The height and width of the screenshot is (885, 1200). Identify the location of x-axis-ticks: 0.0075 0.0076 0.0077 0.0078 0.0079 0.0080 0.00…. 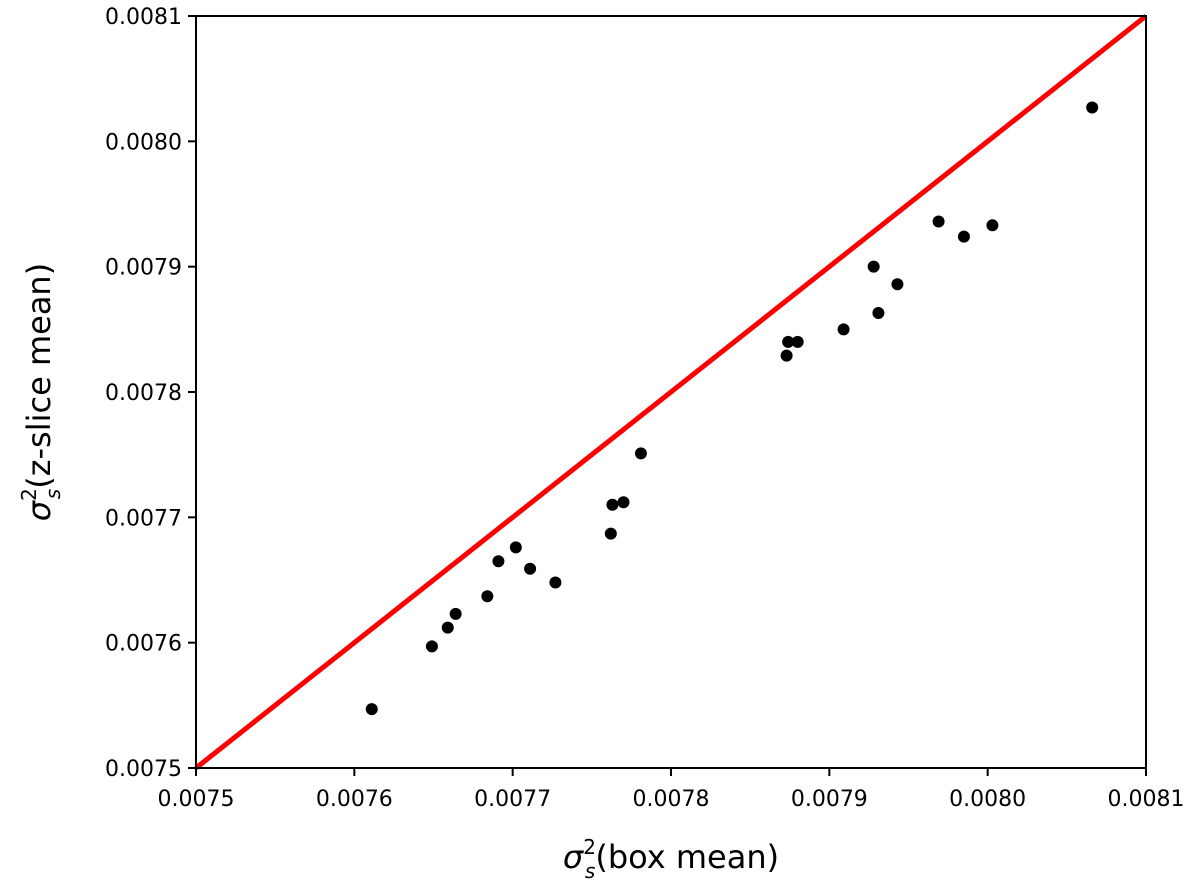
(671, 790).